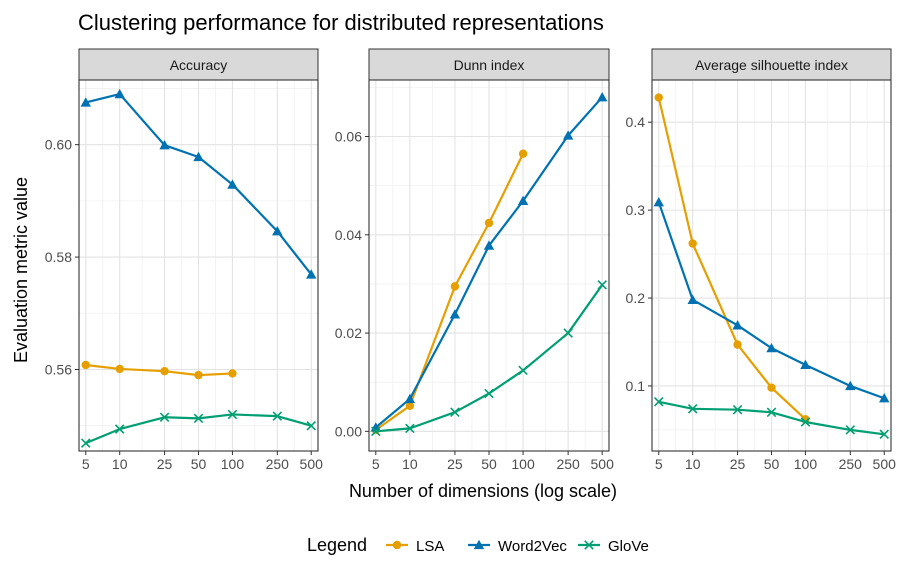 Image resolution: width=903 pixels, height=576 pixels. I want to click on y-tick-label: 0.56, so click(58, 369).